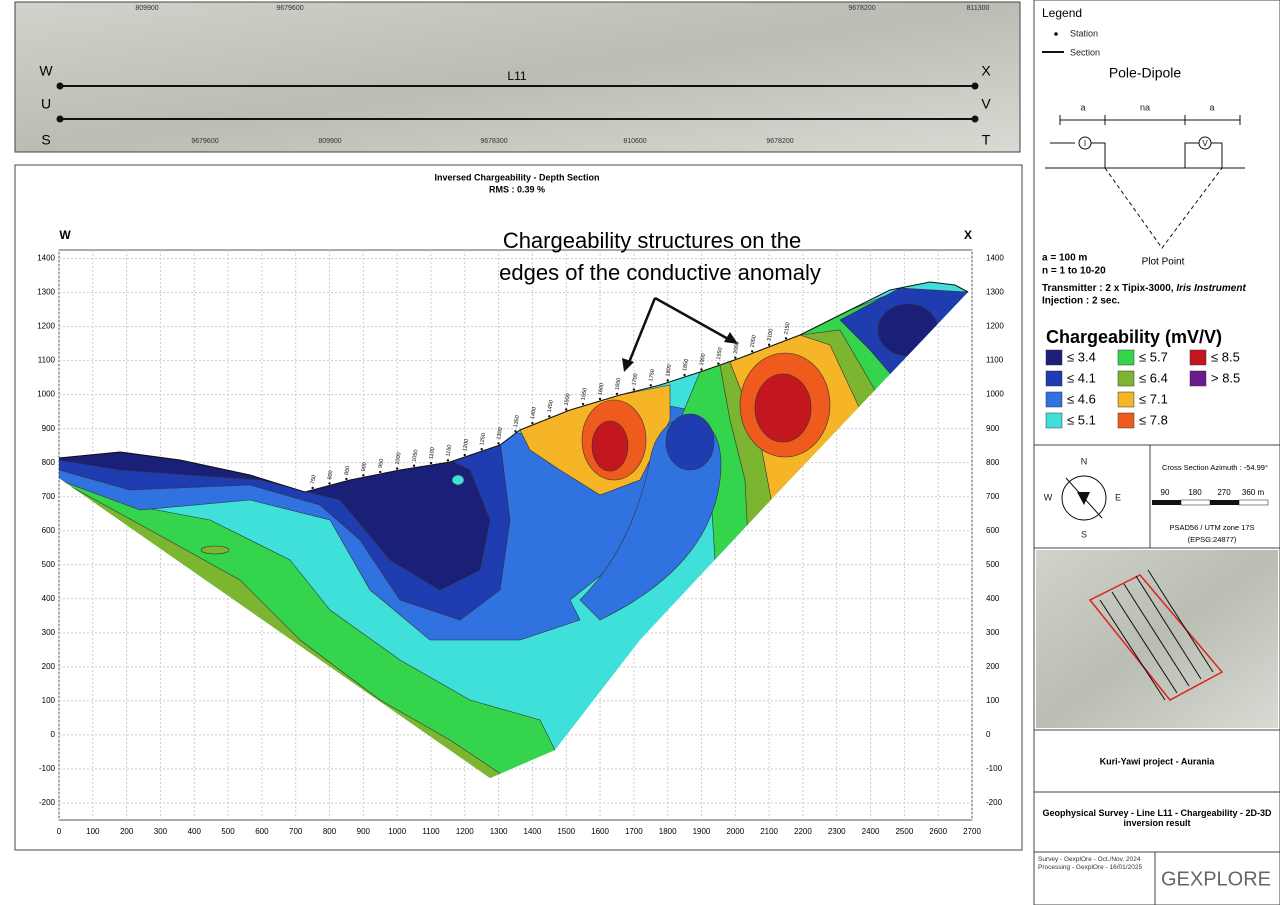  Describe the element at coordinates (1084, 33) in the screenshot. I see `legend-label: Station` at that location.